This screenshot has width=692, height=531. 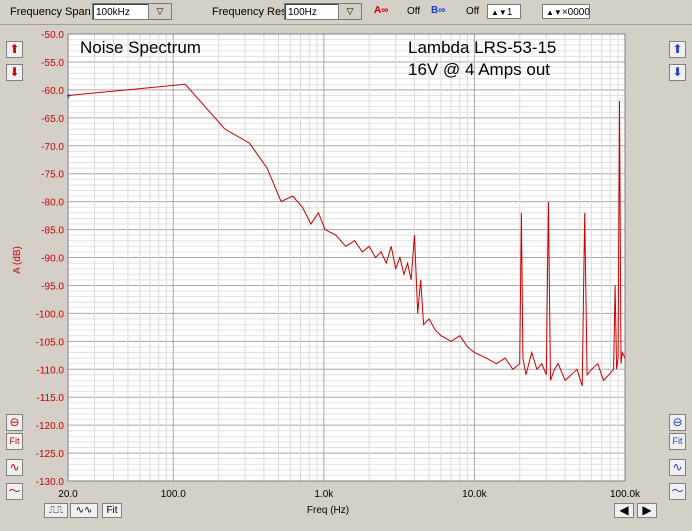 I want to click on x-tick-label: 100.0k, so click(x=625, y=494).